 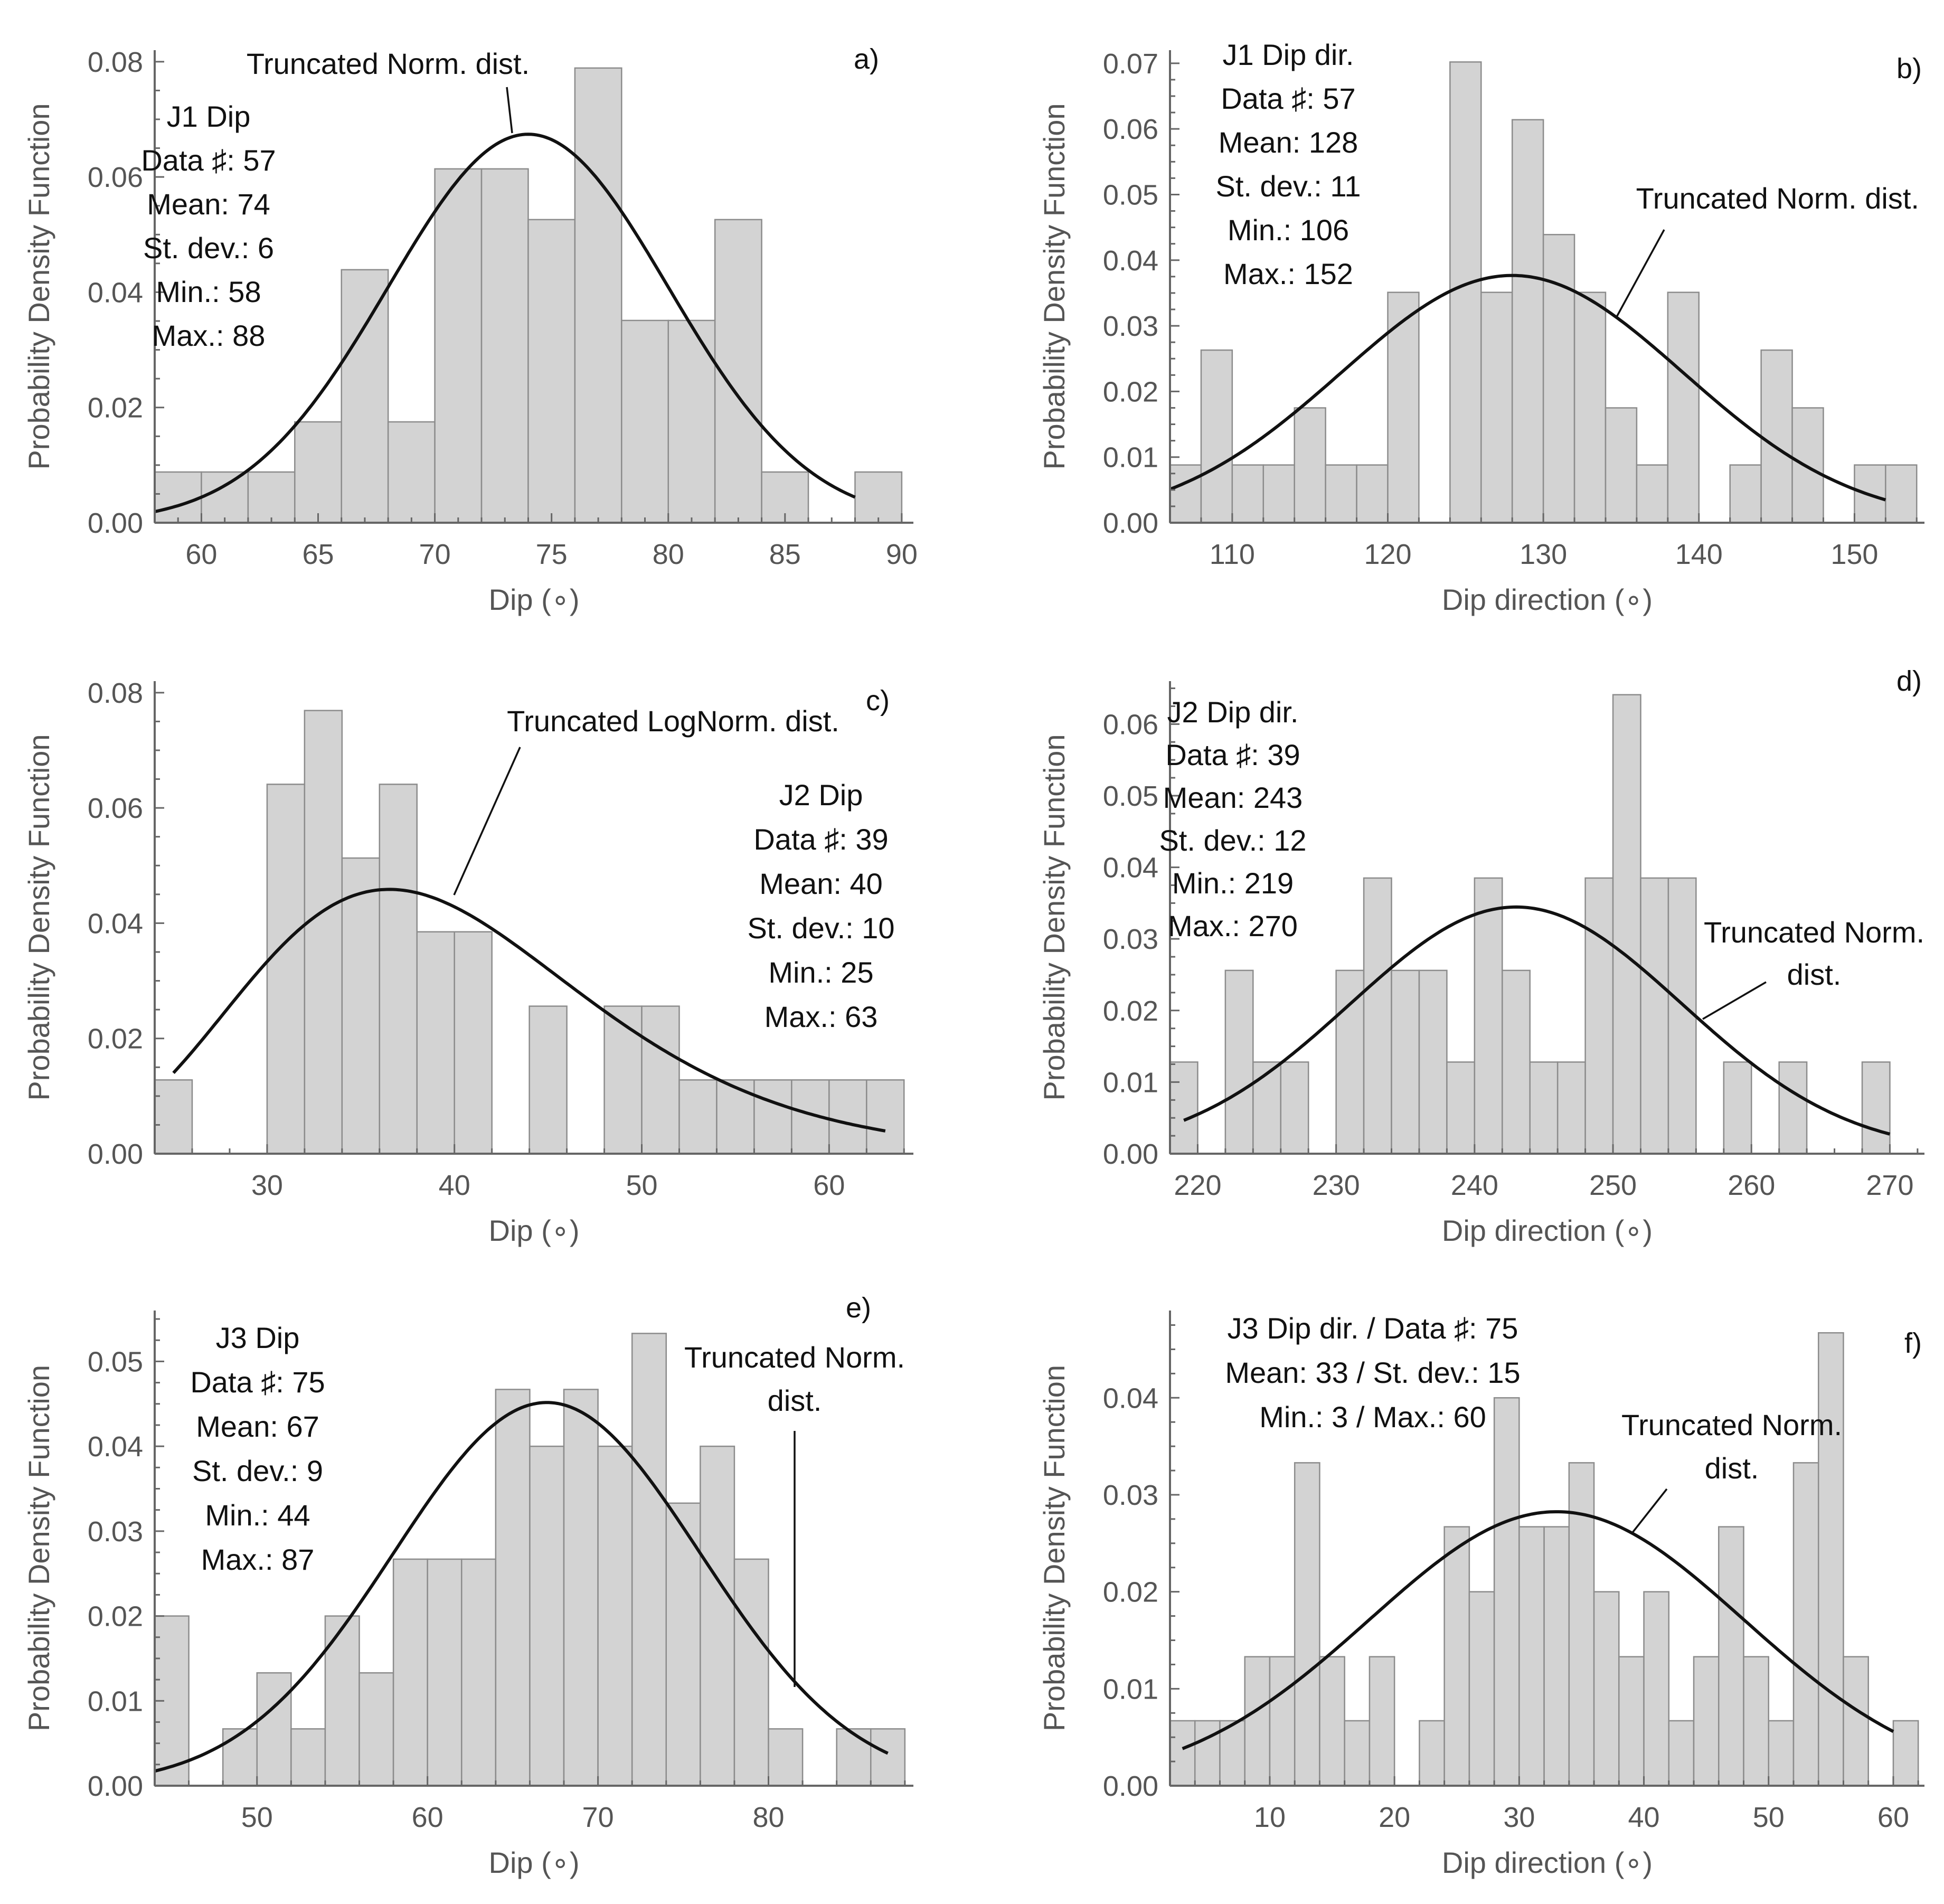 I want to click on x-tick-label: 85, so click(x=785, y=554).